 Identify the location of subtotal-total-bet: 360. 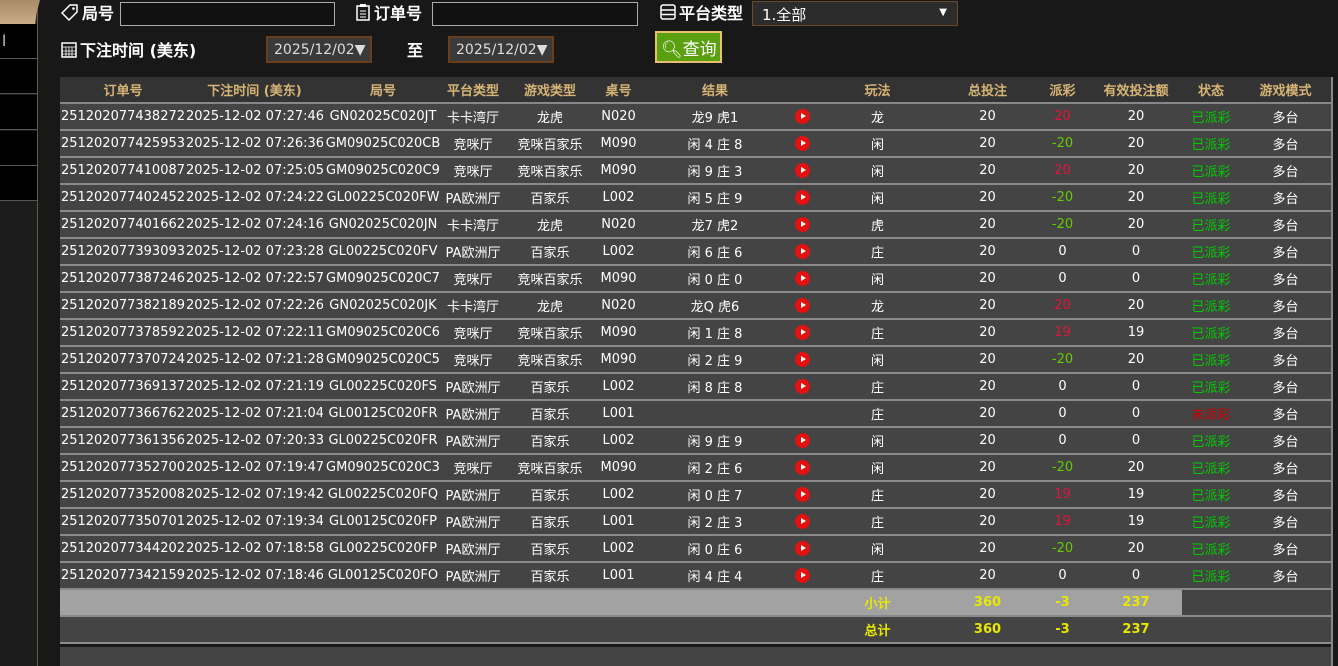
(987, 603).